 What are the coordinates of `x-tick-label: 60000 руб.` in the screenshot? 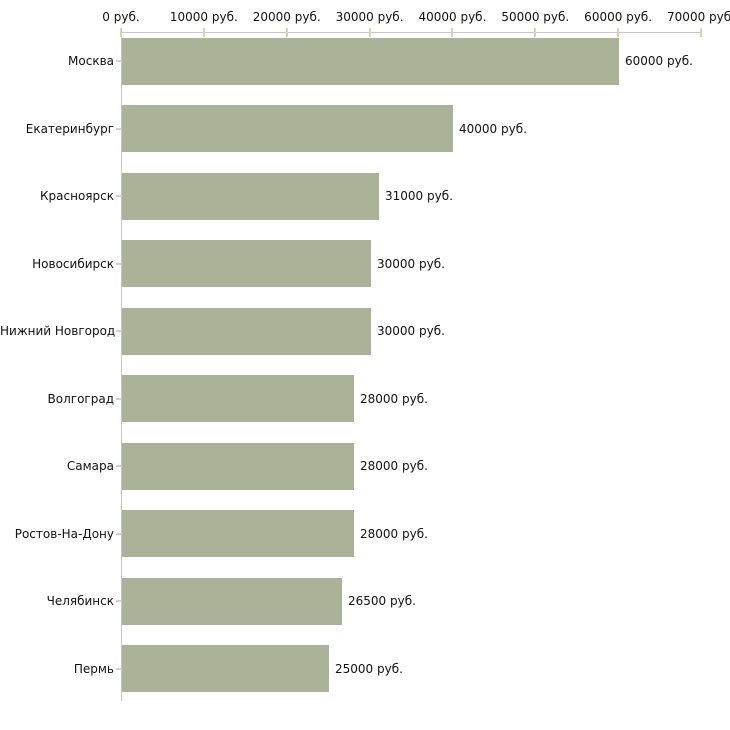 It's located at (618, 17).